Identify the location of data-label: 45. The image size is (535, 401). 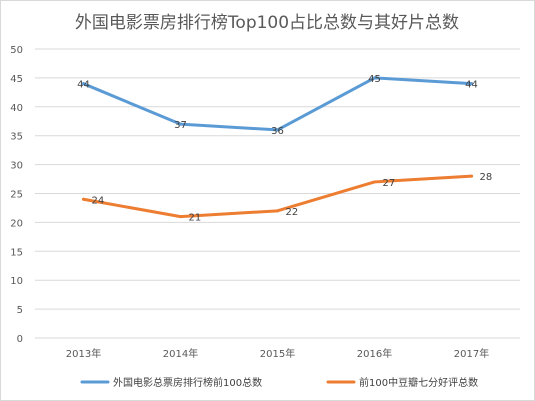
(374, 79).